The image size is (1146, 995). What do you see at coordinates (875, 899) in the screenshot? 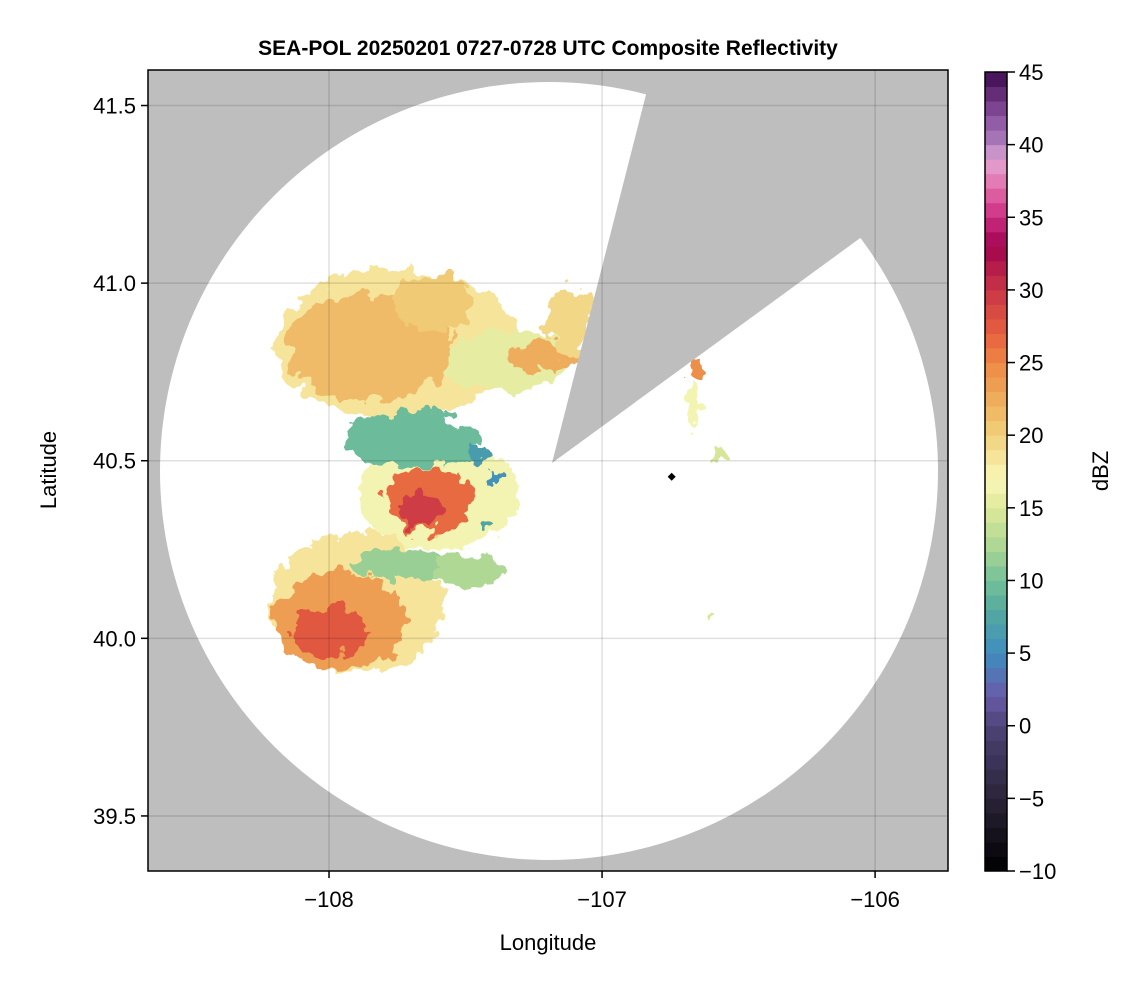
I see `x-tick-label: −106` at bounding box center [875, 899].